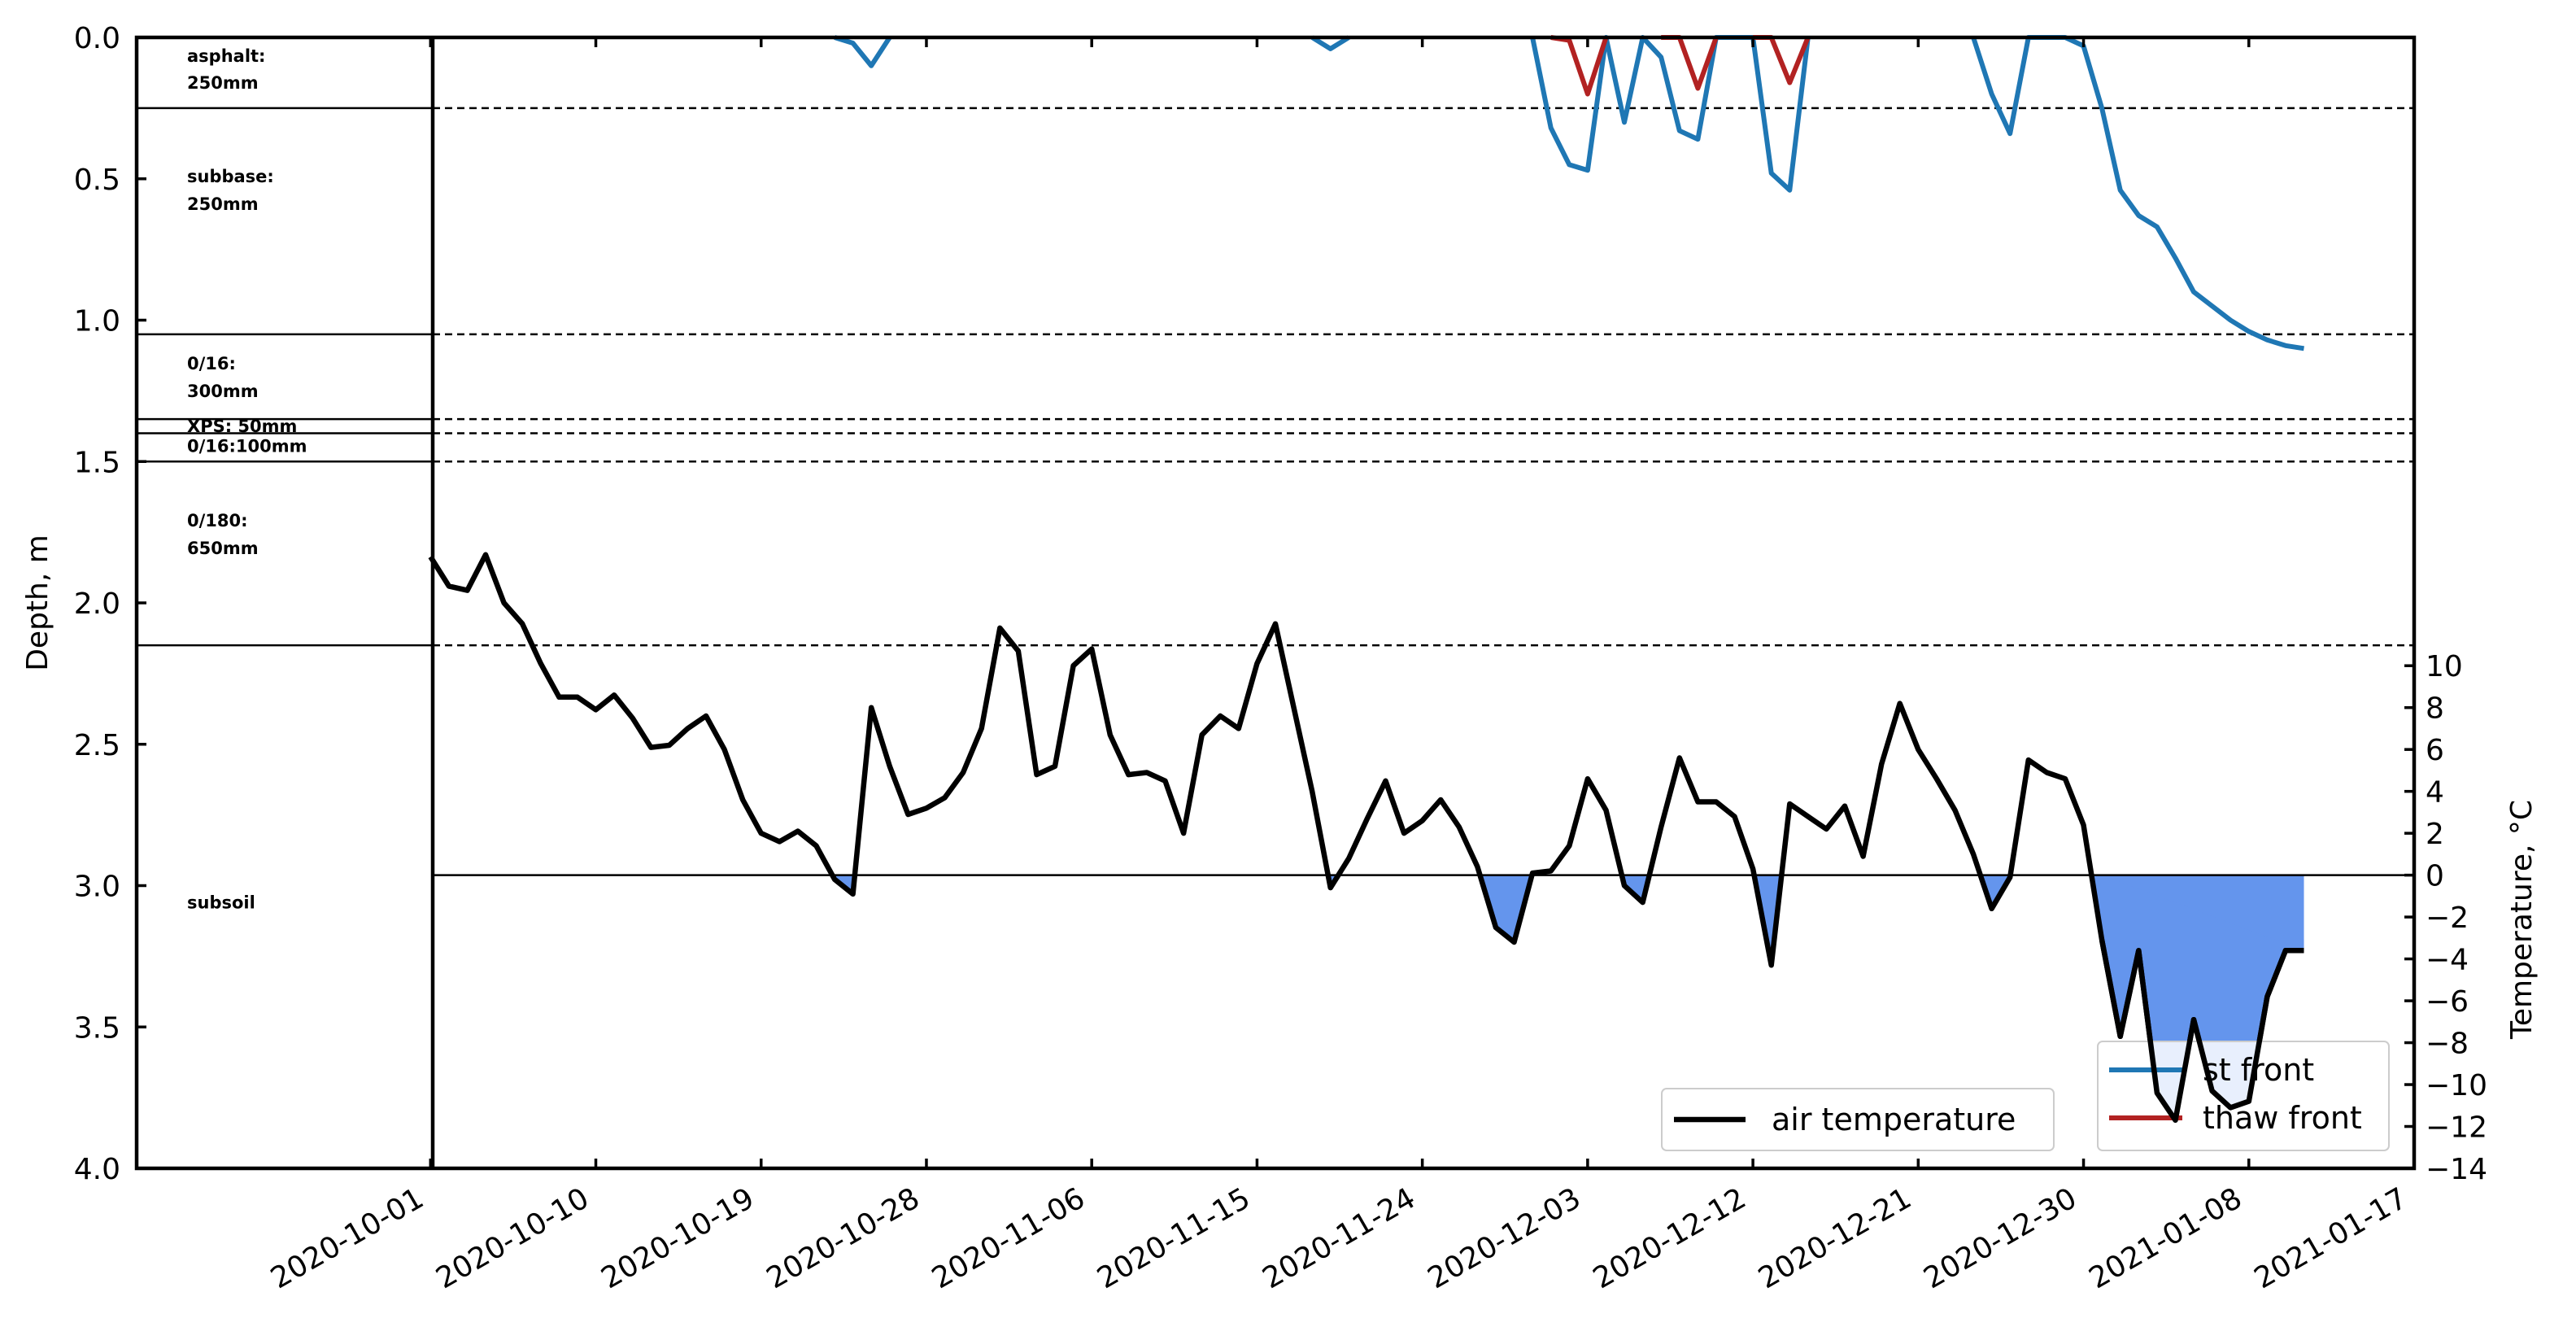 The height and width of the screenshot is (1327, 2576). What do you see at coordinates (2435, 834) in the screenshot?
I see `temperature-tick-label: 2` at bounding box center [2435, 834].